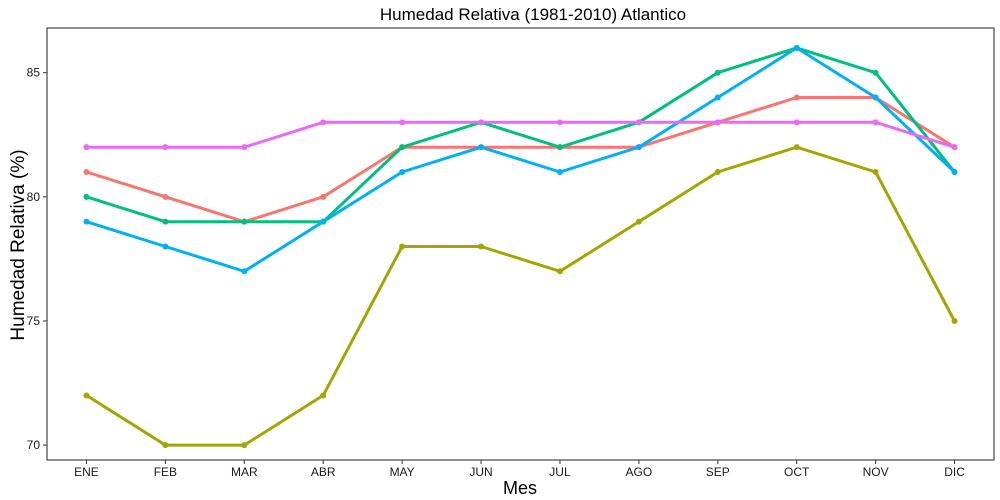 The height and width of the screenshot is (500, 1000). What do you see at coordinates (560, 472) in the screenshot?
I see `x-tick-label: JUL` at bounding box center [560, 472].